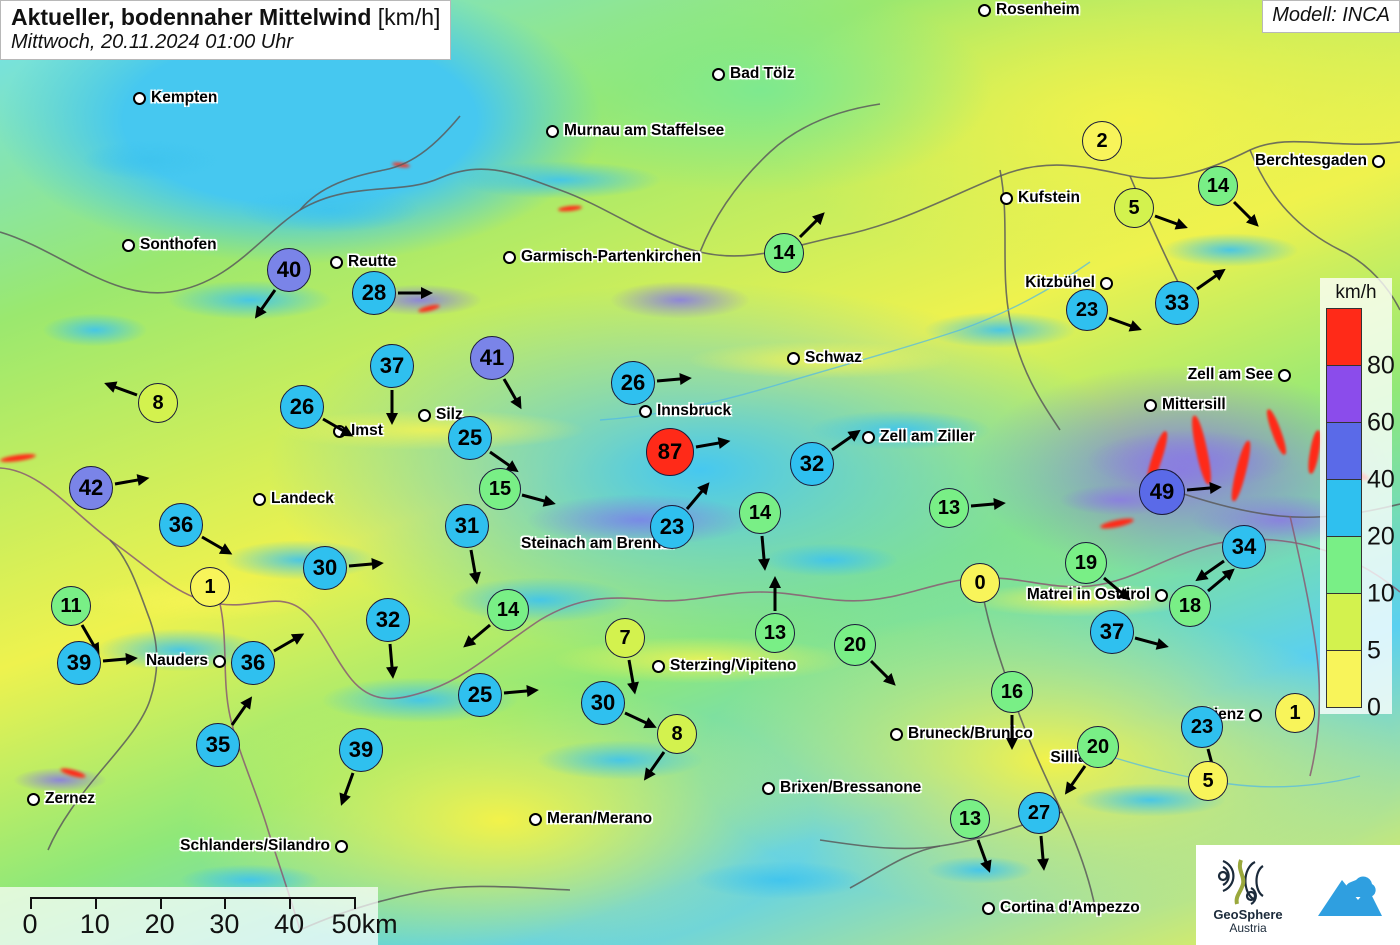 Image resolution: width=1400 pixels, height=945 pixels. I want to click on scale-ruler, so click(193, 903).